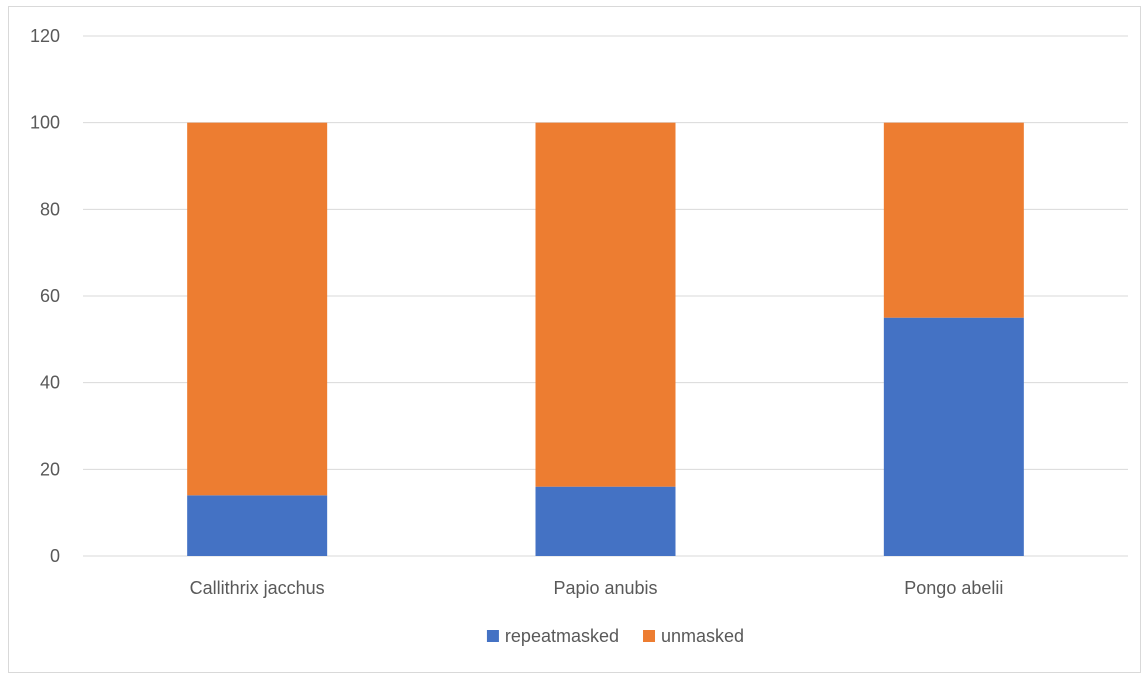  I want to click on legend: repeatmasked unmasked, so click(615, 636).